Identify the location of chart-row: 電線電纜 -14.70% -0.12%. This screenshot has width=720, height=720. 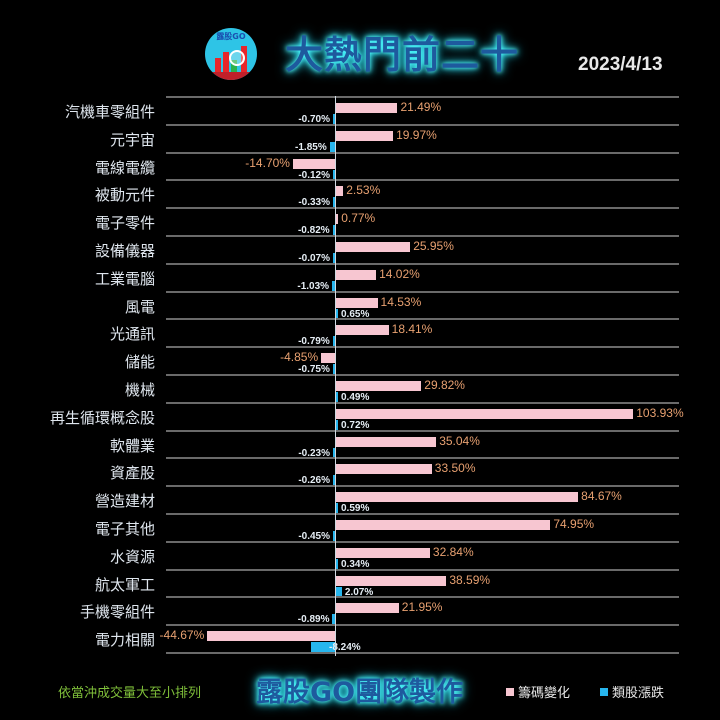
(360, 168).